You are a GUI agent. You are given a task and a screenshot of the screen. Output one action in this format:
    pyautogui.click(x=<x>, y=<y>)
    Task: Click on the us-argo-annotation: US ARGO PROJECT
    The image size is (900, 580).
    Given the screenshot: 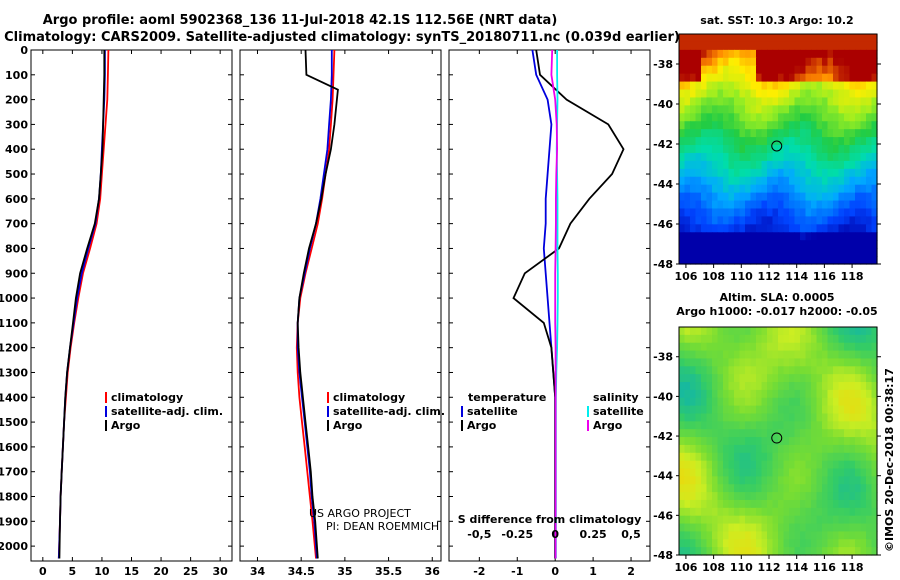 What is the action you would take?
    pyautogui.click(x=360, y=513)
    